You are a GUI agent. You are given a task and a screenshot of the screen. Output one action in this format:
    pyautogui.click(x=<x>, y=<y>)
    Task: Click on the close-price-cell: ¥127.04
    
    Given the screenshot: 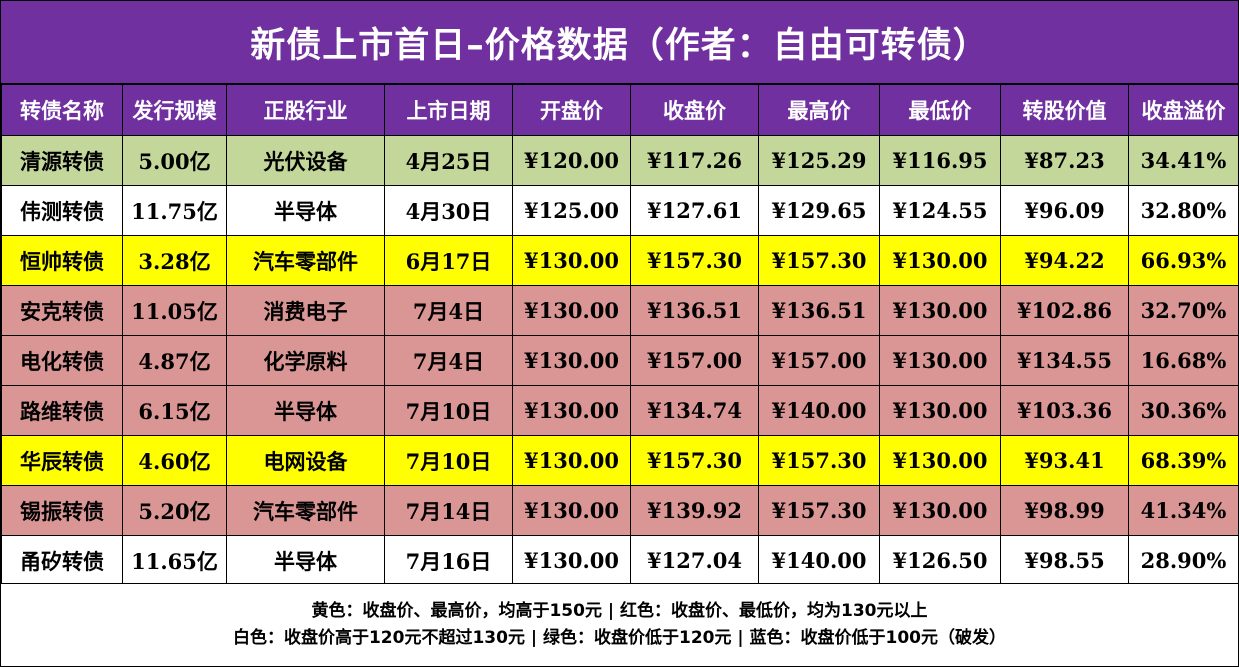 What is the action you would take?
    pyautogui.click(x=694, y=560)
    